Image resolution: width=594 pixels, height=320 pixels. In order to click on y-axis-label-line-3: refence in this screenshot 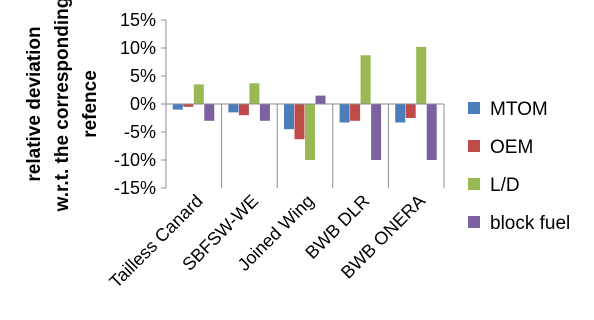, I will do `click(90, 104)`.